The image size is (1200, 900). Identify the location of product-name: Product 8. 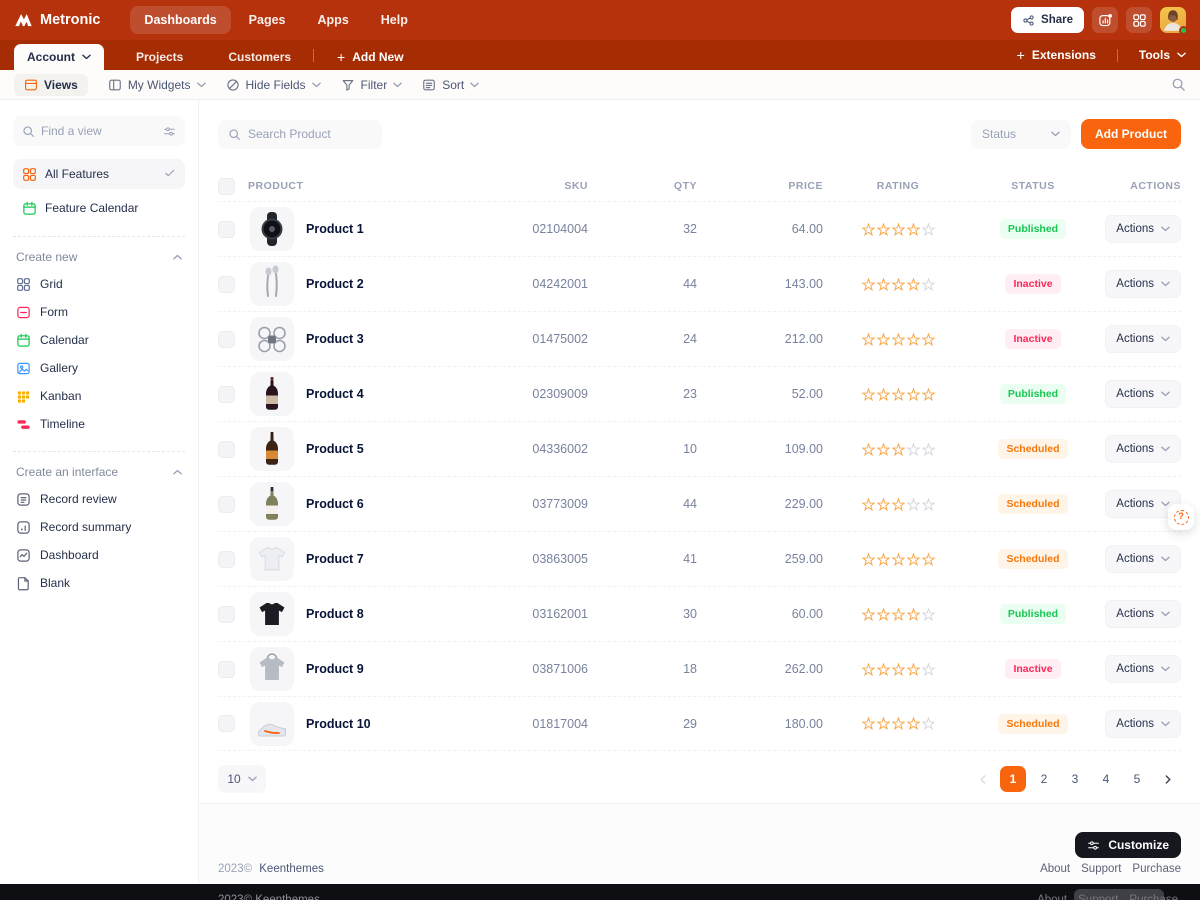
(335, 614).